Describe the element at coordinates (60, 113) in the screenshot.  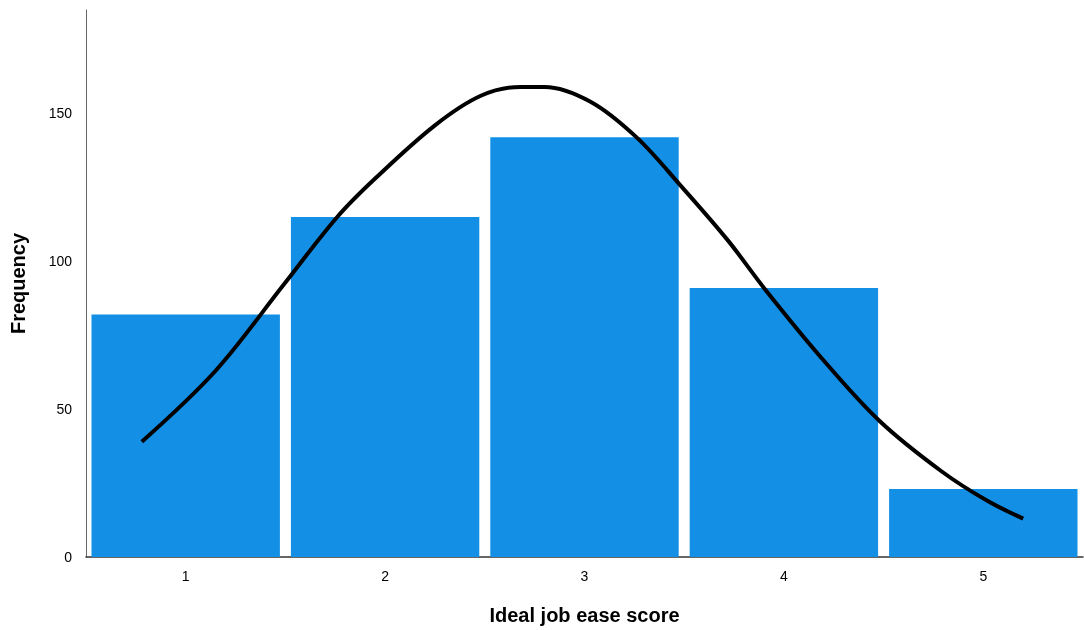
I see `y-tick-label: 150` at that location.